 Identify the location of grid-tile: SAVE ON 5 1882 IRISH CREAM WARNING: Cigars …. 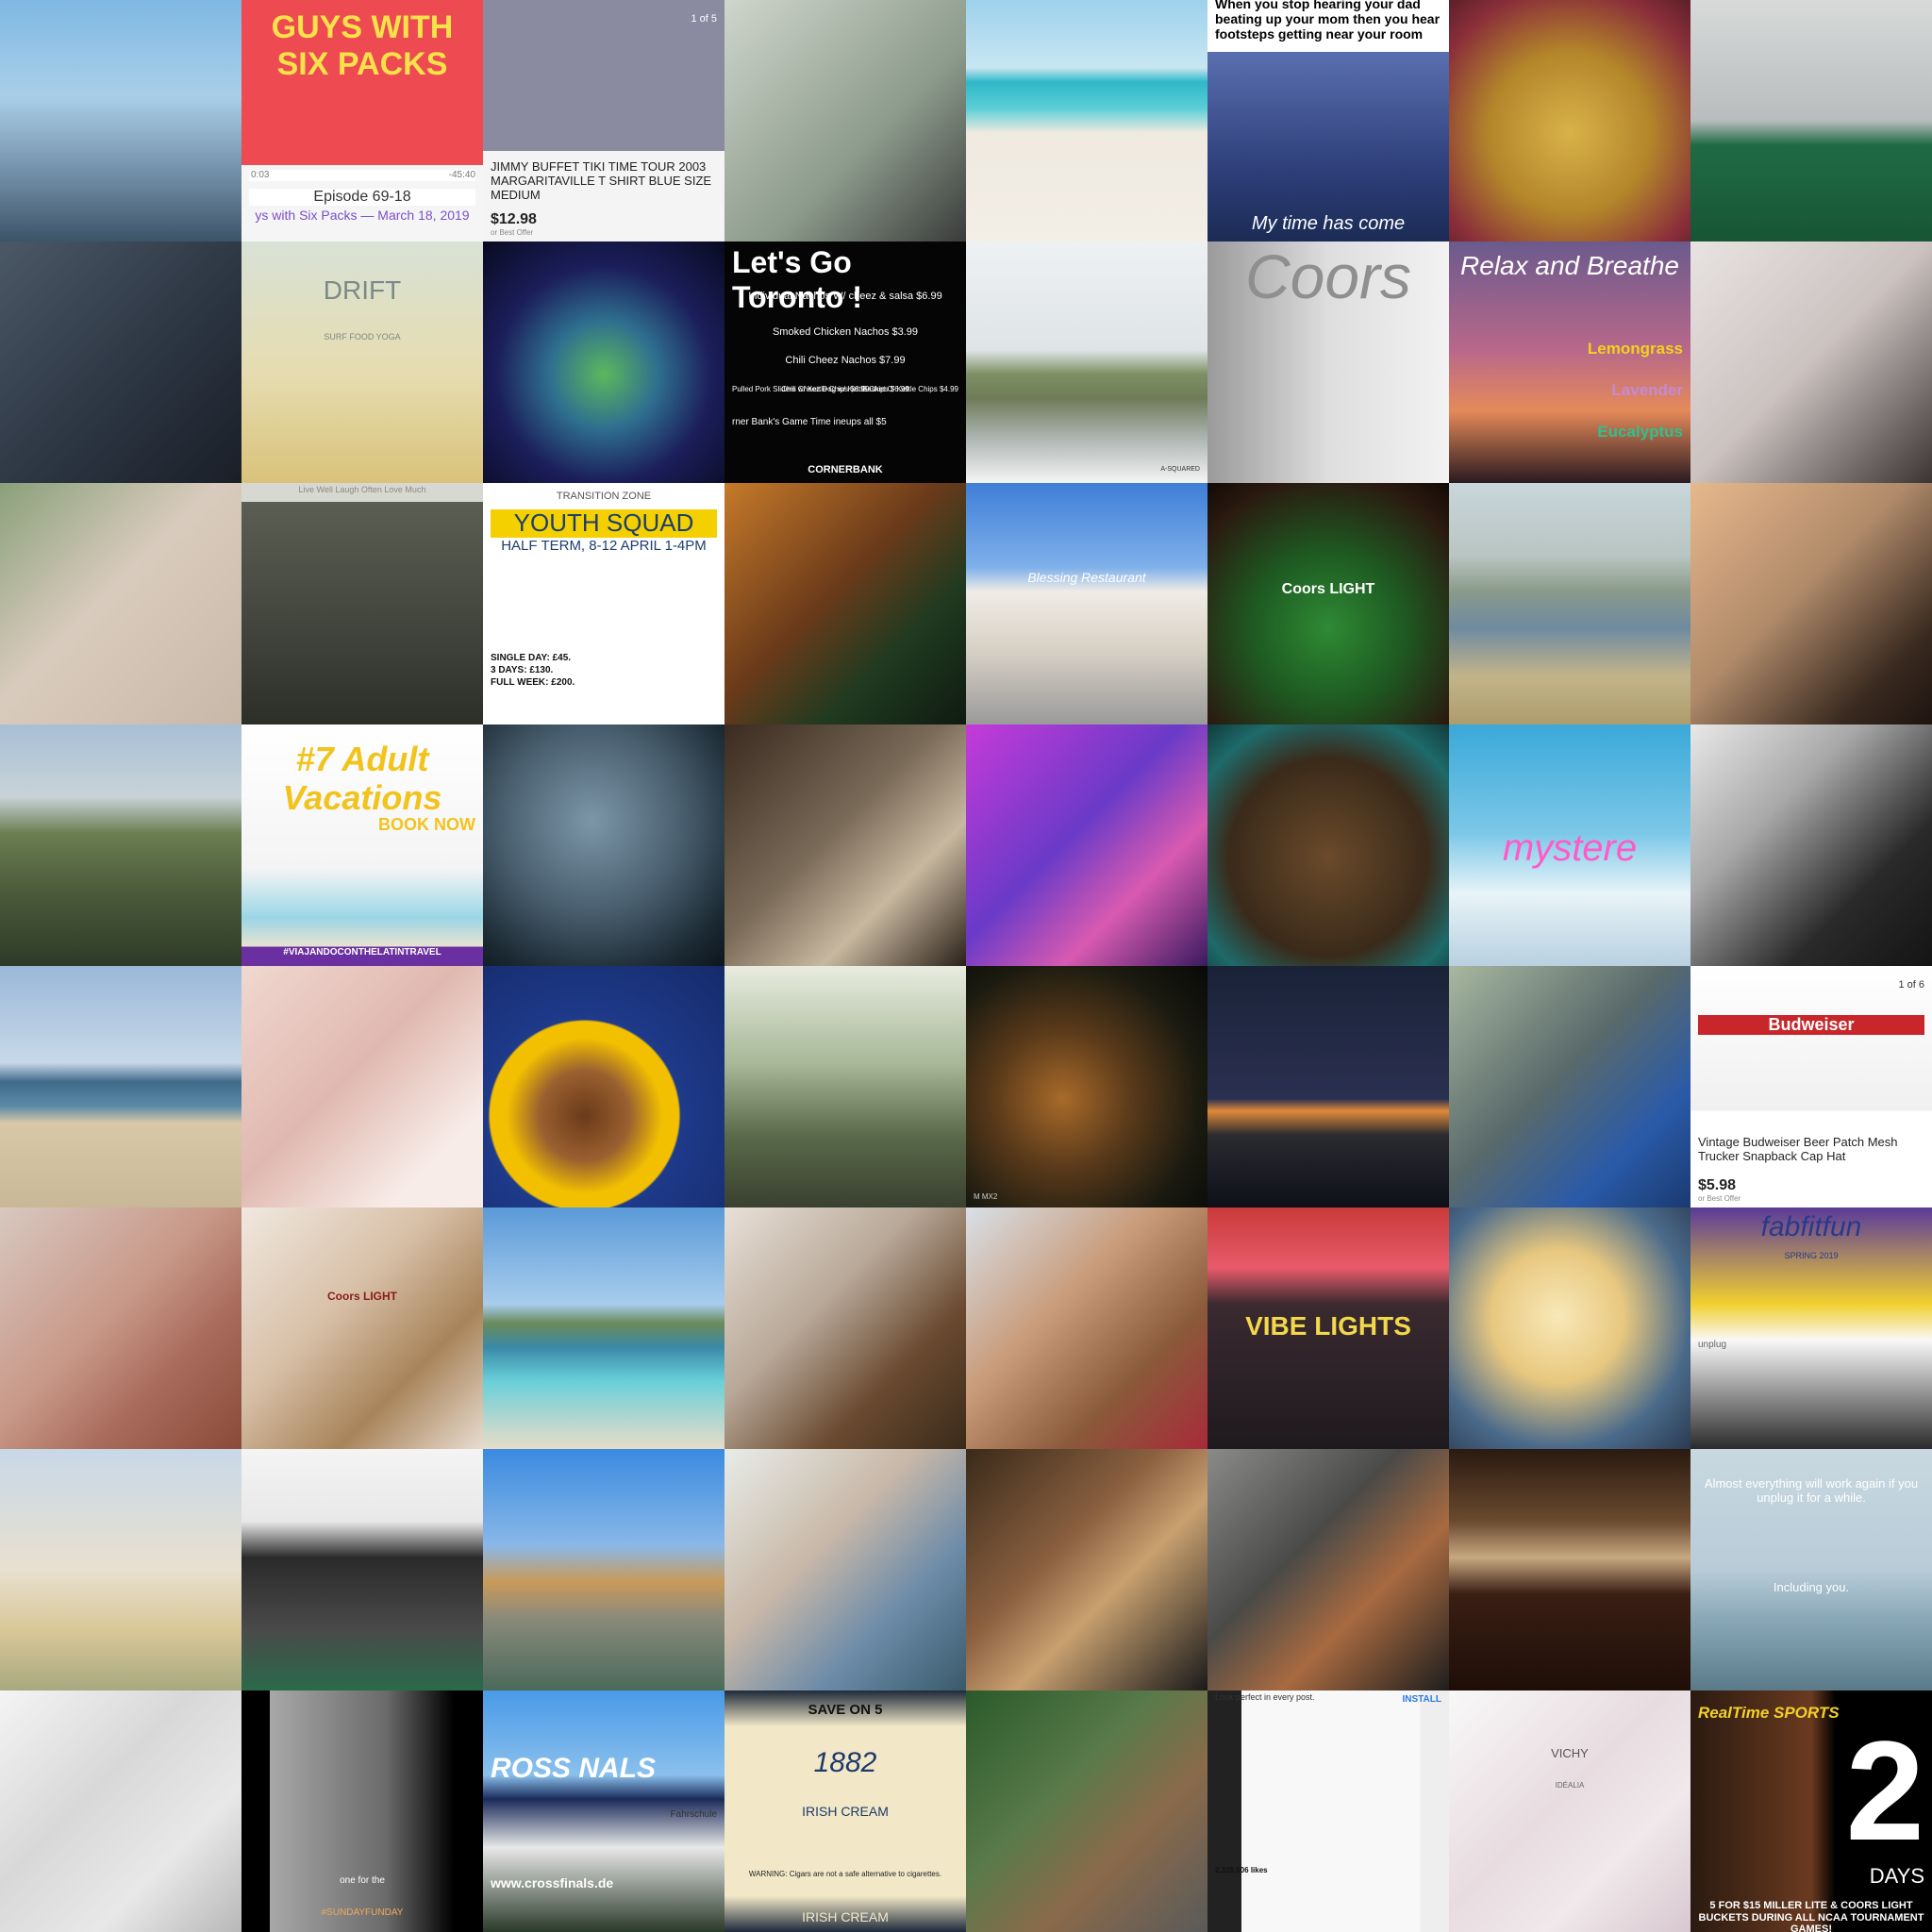
(845, 1811).